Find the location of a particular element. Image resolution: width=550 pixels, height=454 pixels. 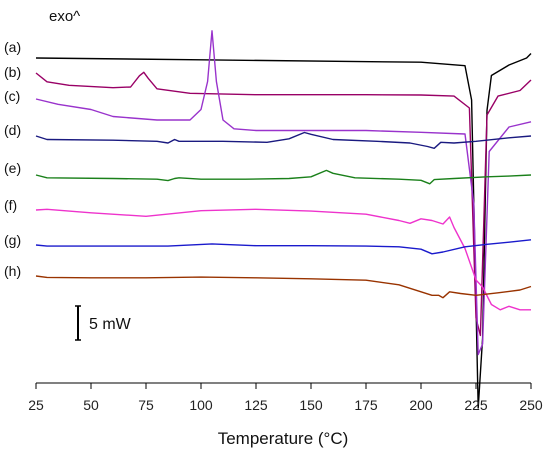

x-tick-label-50: 50 is located at coordinates (91, 405).